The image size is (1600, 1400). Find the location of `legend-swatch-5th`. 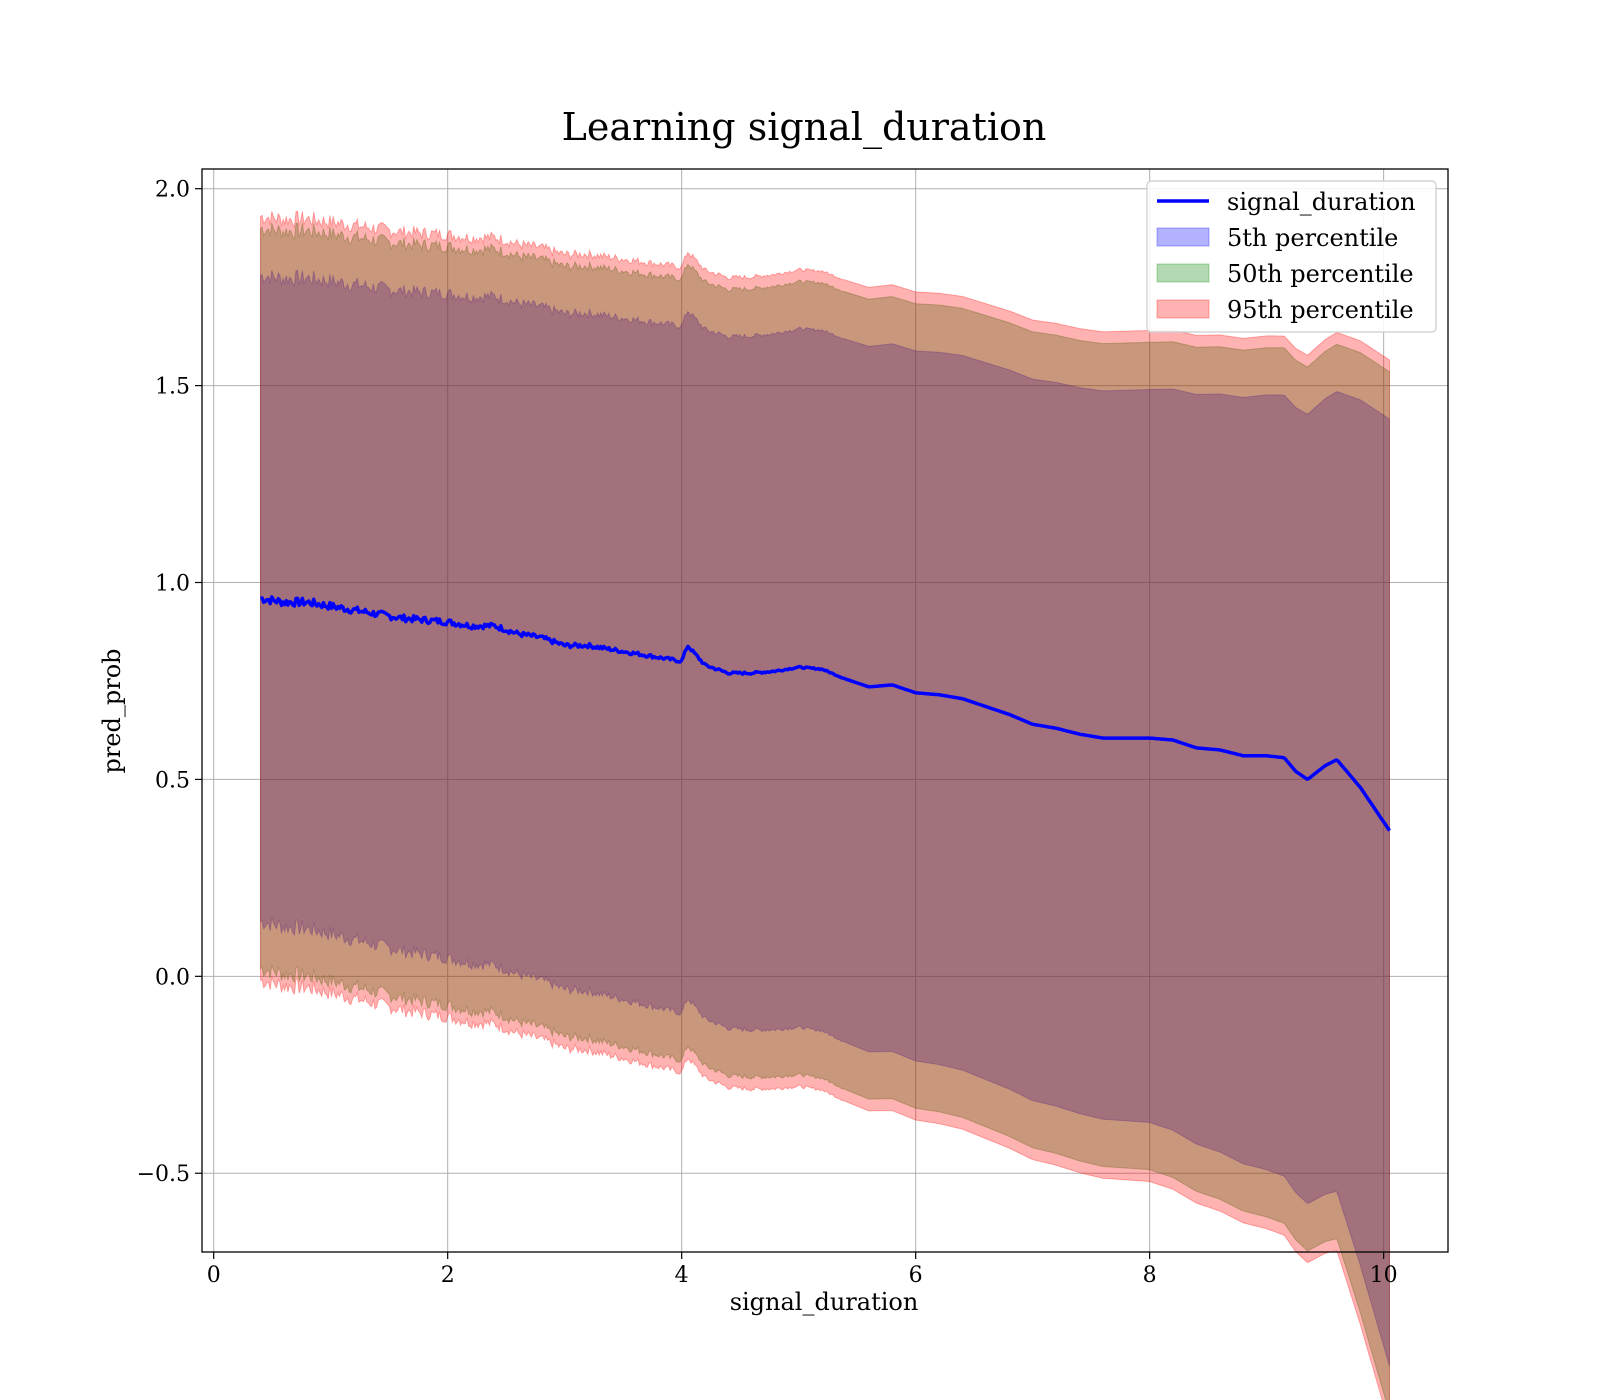

legend-swatch-5th is located at coordinates (1183, 237).